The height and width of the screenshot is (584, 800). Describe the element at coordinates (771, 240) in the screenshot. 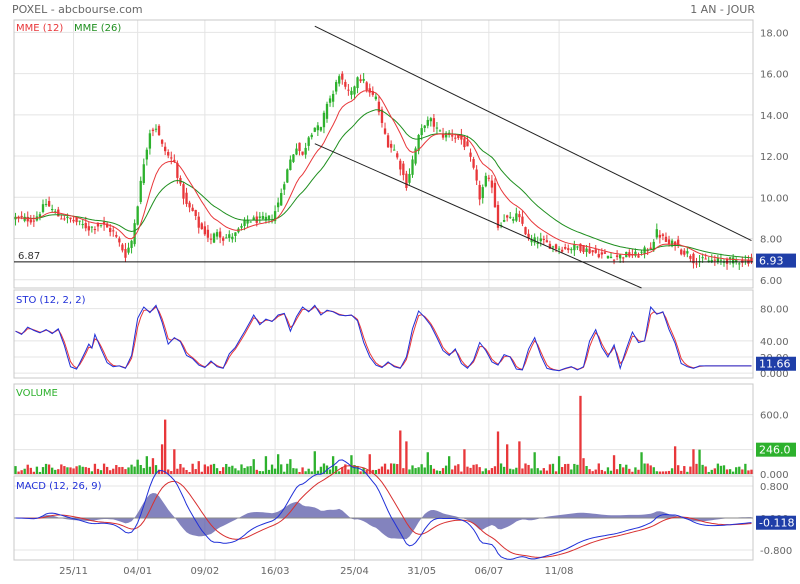

I see `price-y-tick-label: 8.00` at that location.